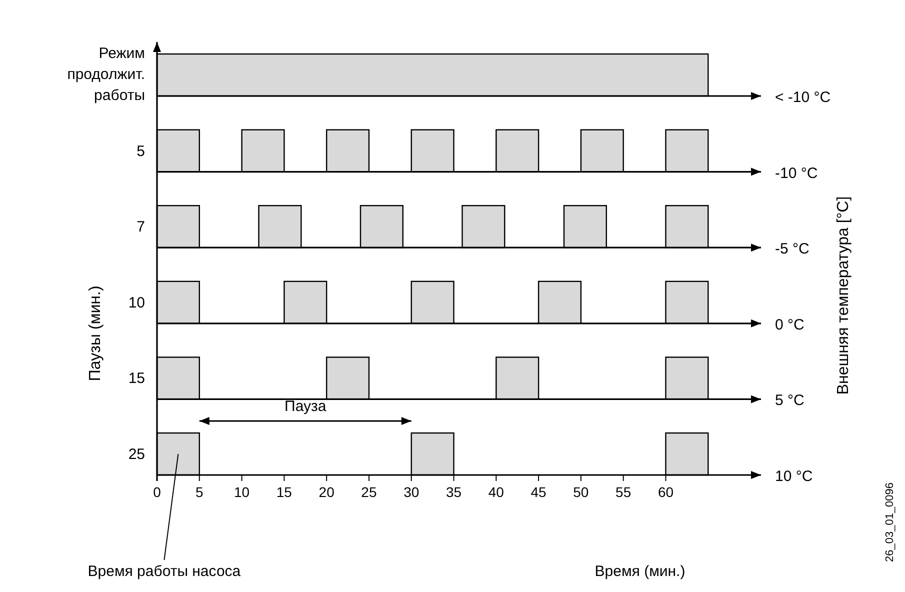 The height and width of the screenshot is (592, 905). What do you see at coordinates (136, 454) in the screenshot?
I see `y-tick-label: 25` at bounding box center [136, 454].